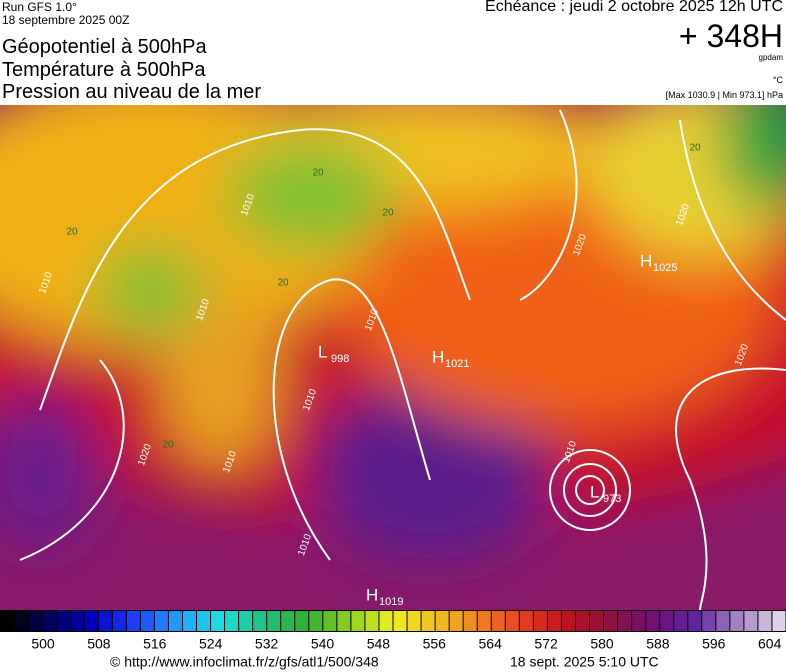 This screenshot has height=672, width=786. Describe the element at coordinates (391, 602) in the screenshot. I see `pressure-value: 1019` at that location.